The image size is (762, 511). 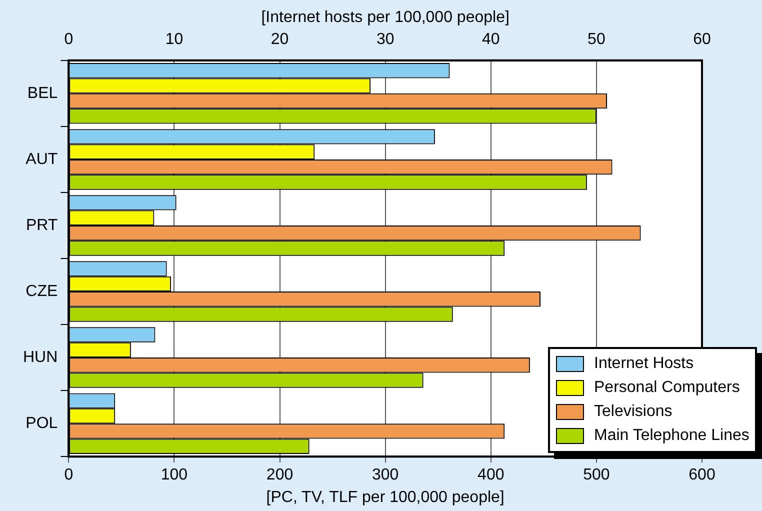 I want to click on x2-tick-label: 60, so click(x=702, y=39).